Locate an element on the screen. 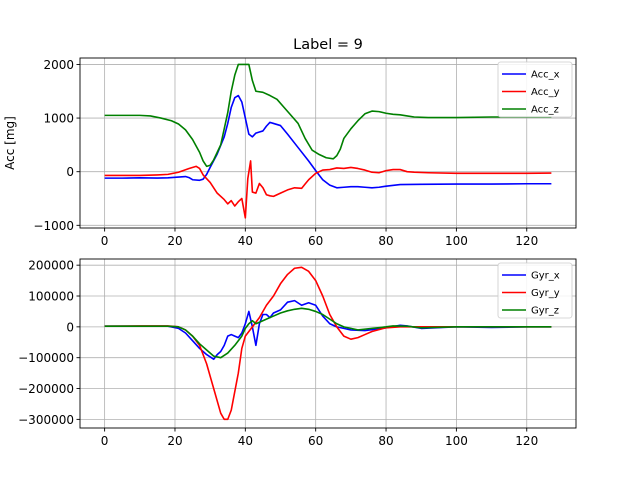 The image size is (640, 484). series-line-acc-y is located at coordinates (328, 189).